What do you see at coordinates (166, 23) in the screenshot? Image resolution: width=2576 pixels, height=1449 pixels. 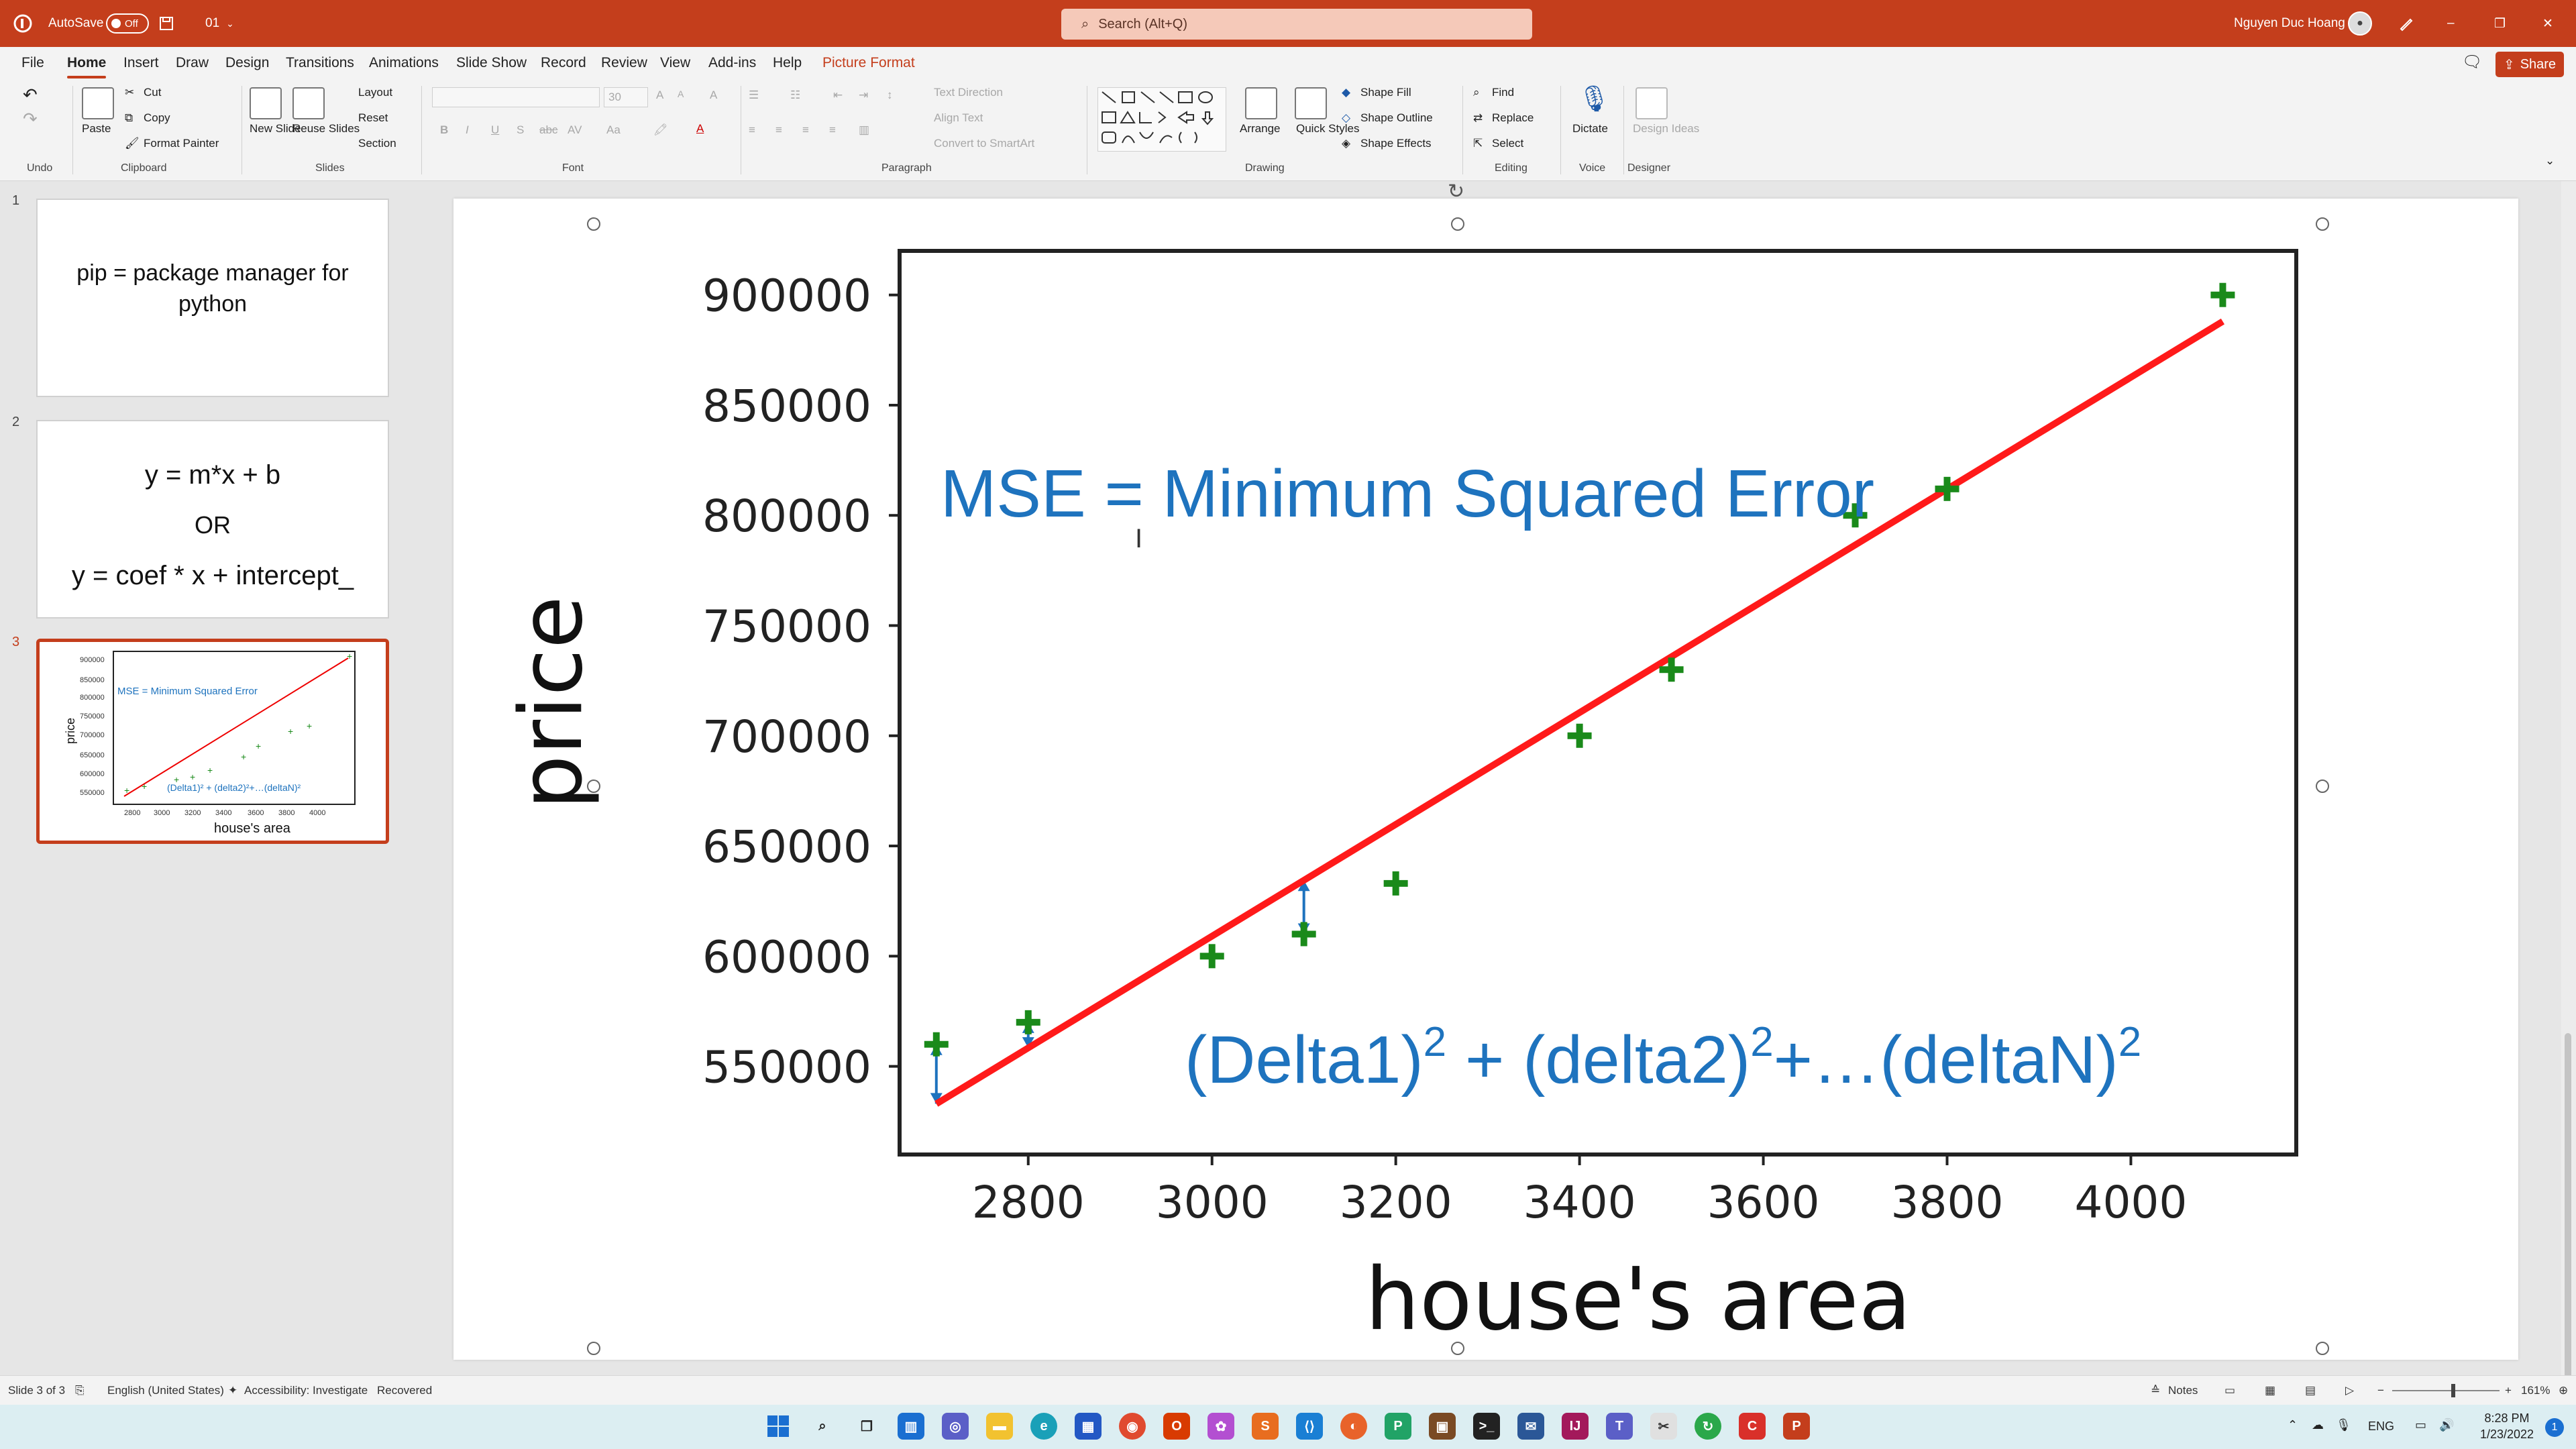 I see `save-icon` at bounding box center [166, 23].